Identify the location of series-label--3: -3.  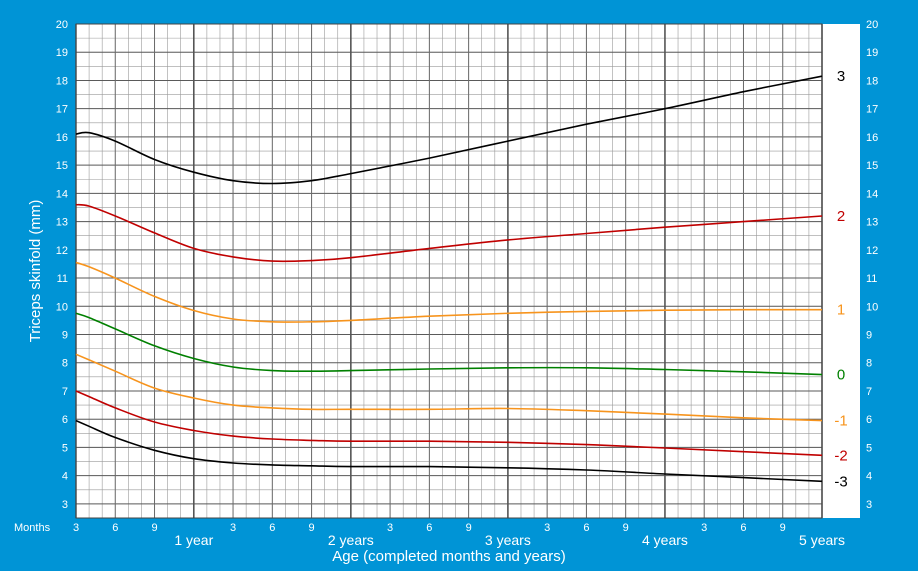
(840, 481).